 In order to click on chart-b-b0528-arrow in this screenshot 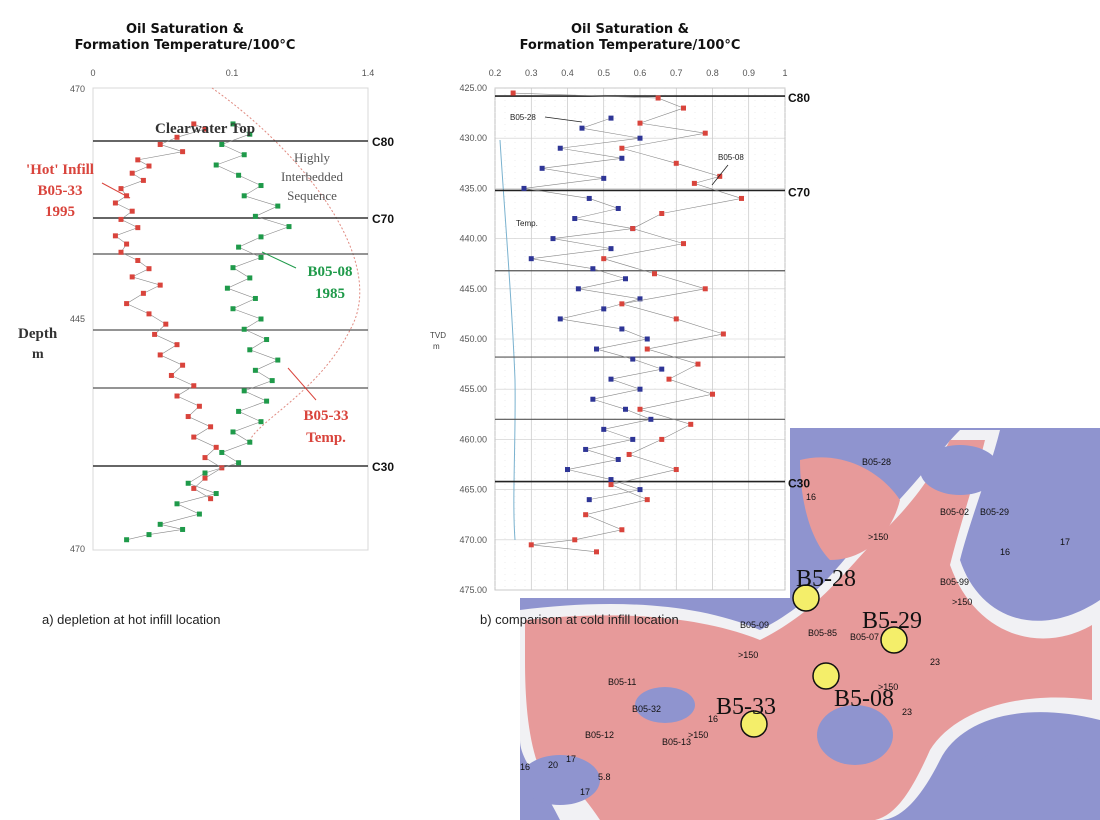, I will do `click(563, 119)`.